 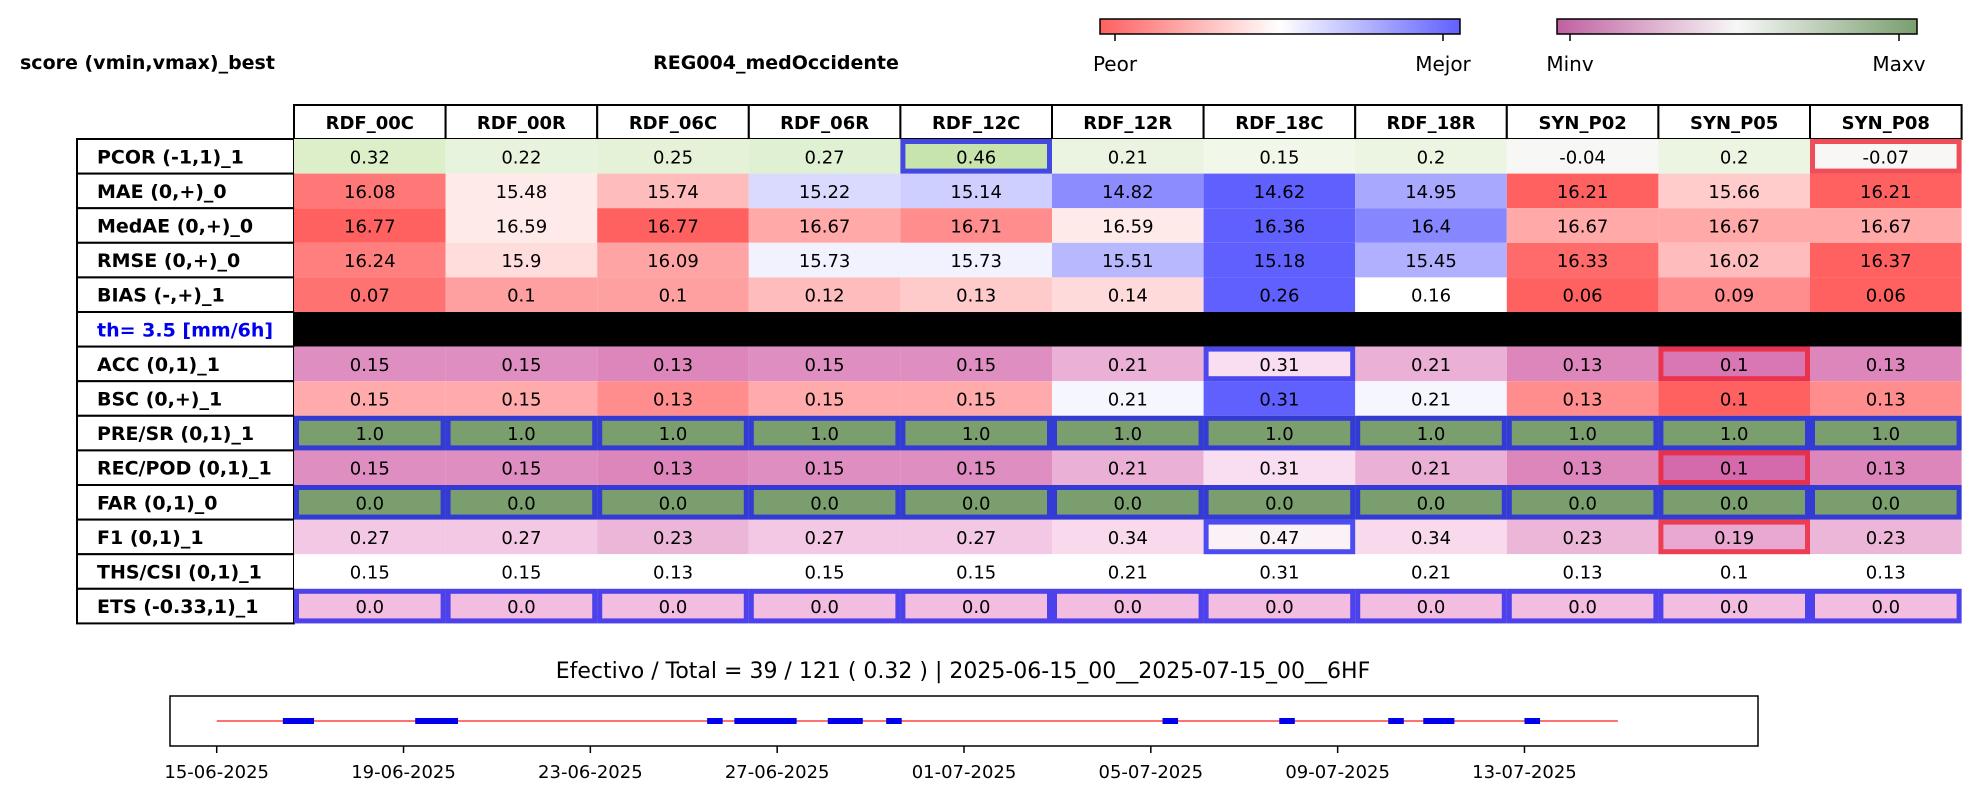 I want to click on row-header-label: BSC (0,+)_1, so click(x=159, y=400).